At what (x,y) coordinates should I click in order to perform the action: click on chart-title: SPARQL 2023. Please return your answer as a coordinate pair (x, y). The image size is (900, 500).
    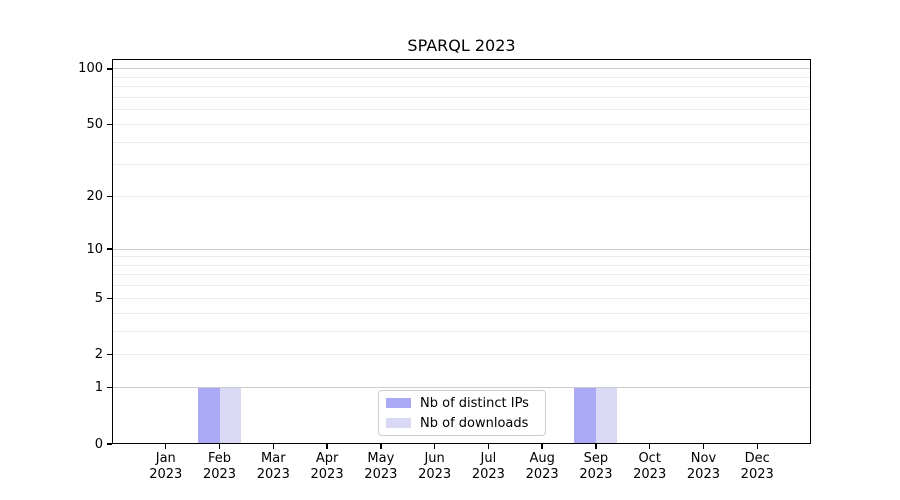
    Looking at the image, I should click on (461, 45).